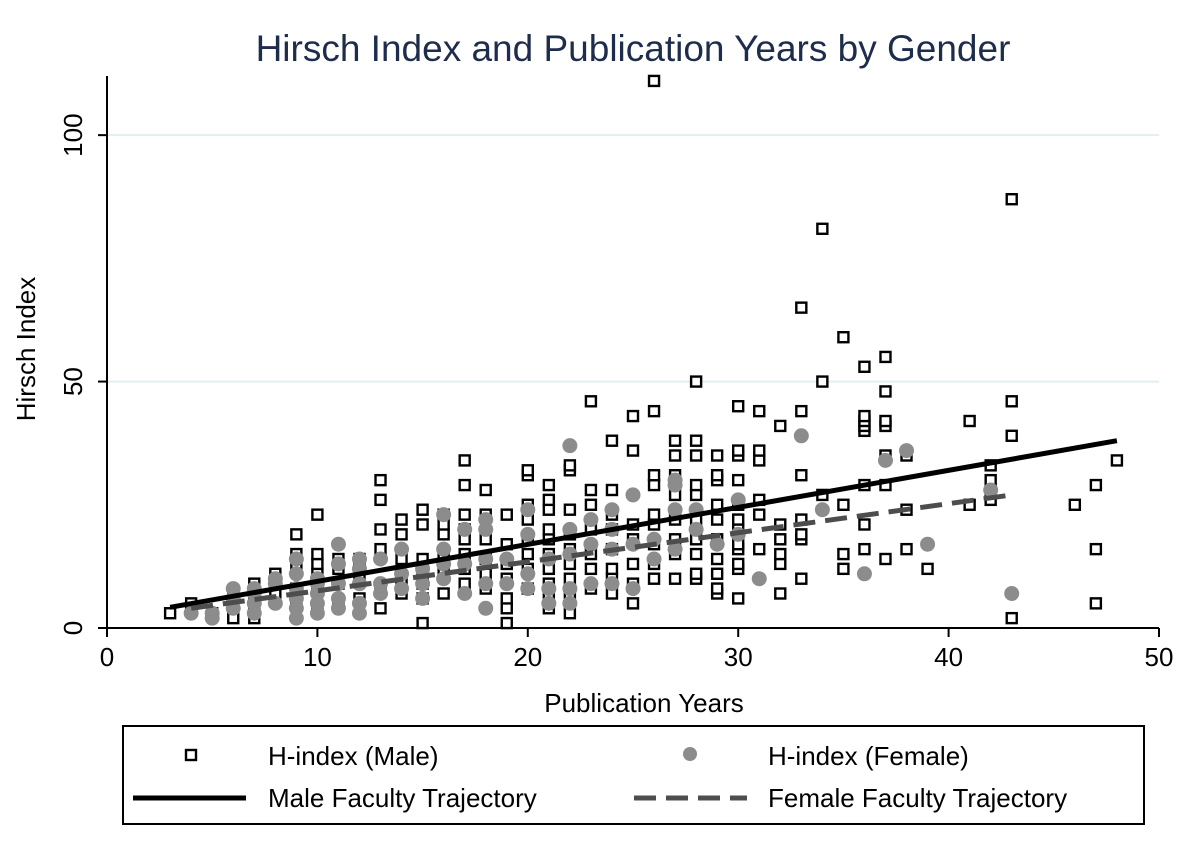  Describe the element at coordinates (353, 756) in the screenshot. I see `legend-male-points-label: H-index (Male)` at that location.